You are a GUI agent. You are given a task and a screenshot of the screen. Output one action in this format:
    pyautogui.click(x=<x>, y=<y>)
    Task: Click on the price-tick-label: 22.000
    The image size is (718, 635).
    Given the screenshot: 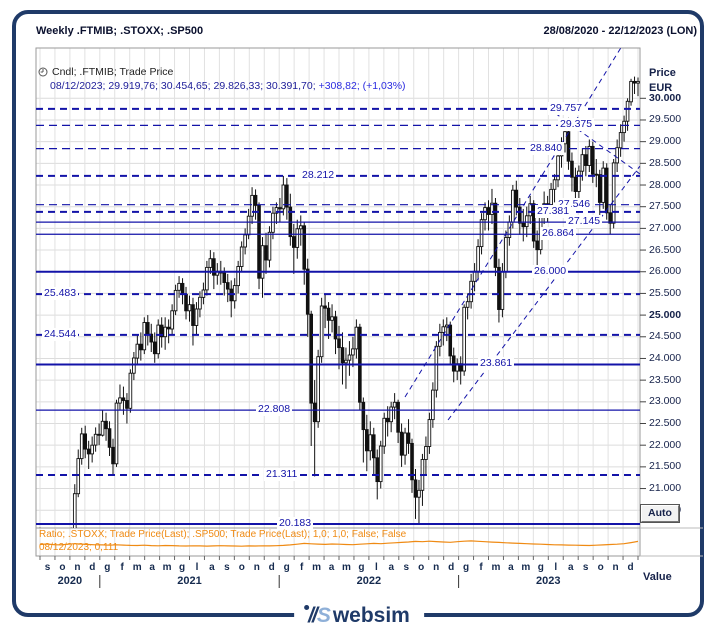 What is the action you would take?
    pyautogui.click(x=665, y=444)
    